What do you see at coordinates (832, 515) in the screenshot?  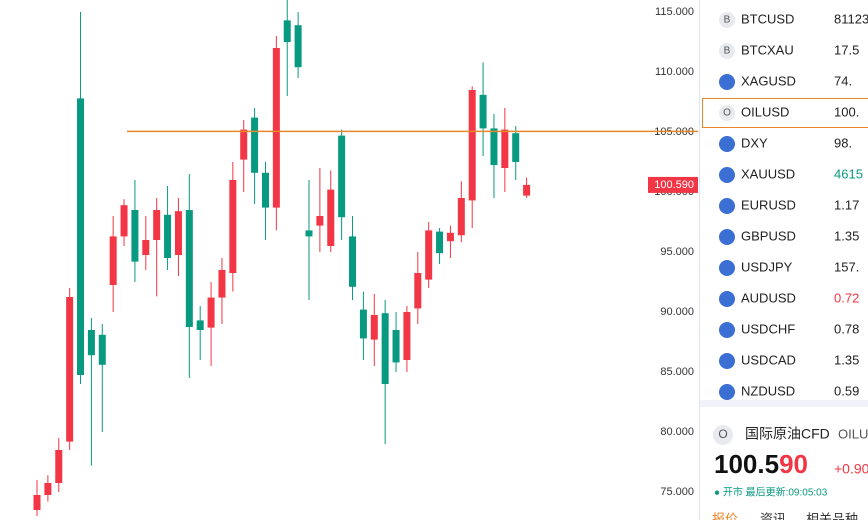 I see `quote-tab: 相关品种` at bounding box center [832, 515].